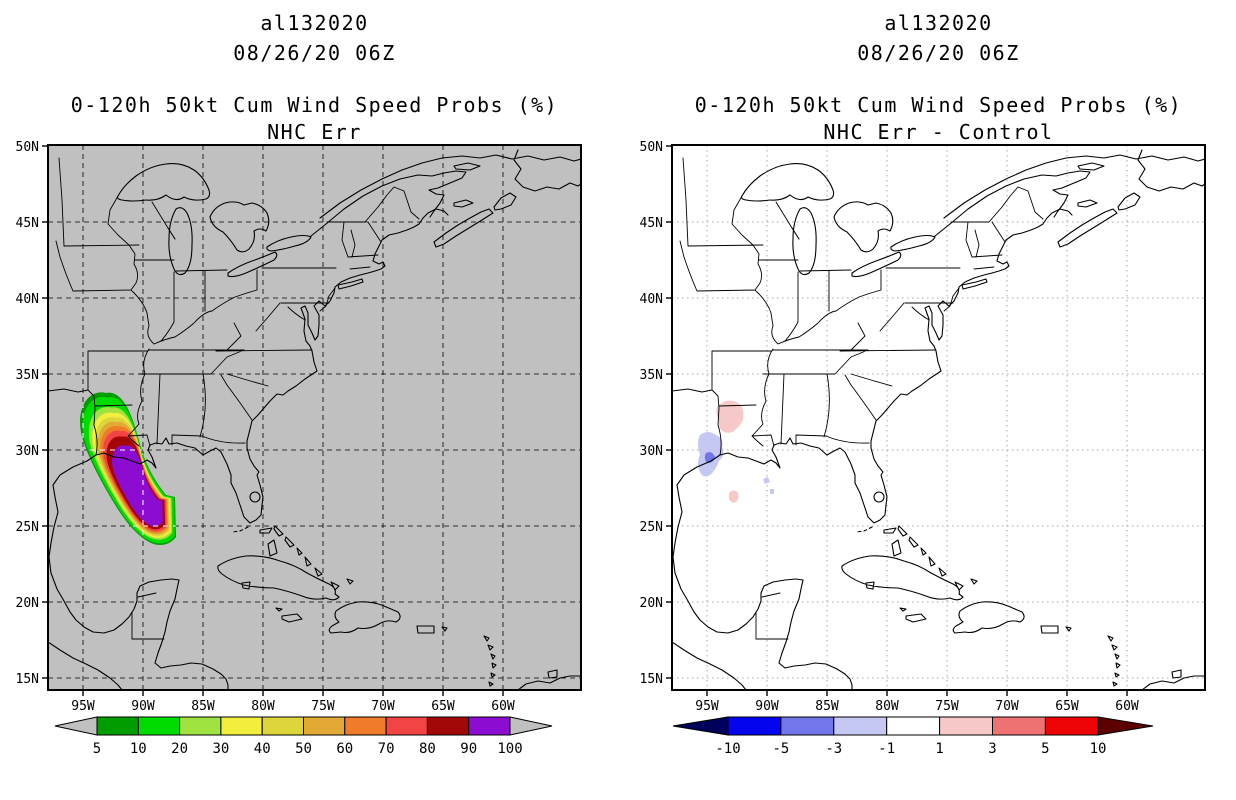 This screenshot has height=800, width=1236. Describe the element at coordinates (386, 749) in the screenshot. I see `colorbar-tick-label: 70` at that location.